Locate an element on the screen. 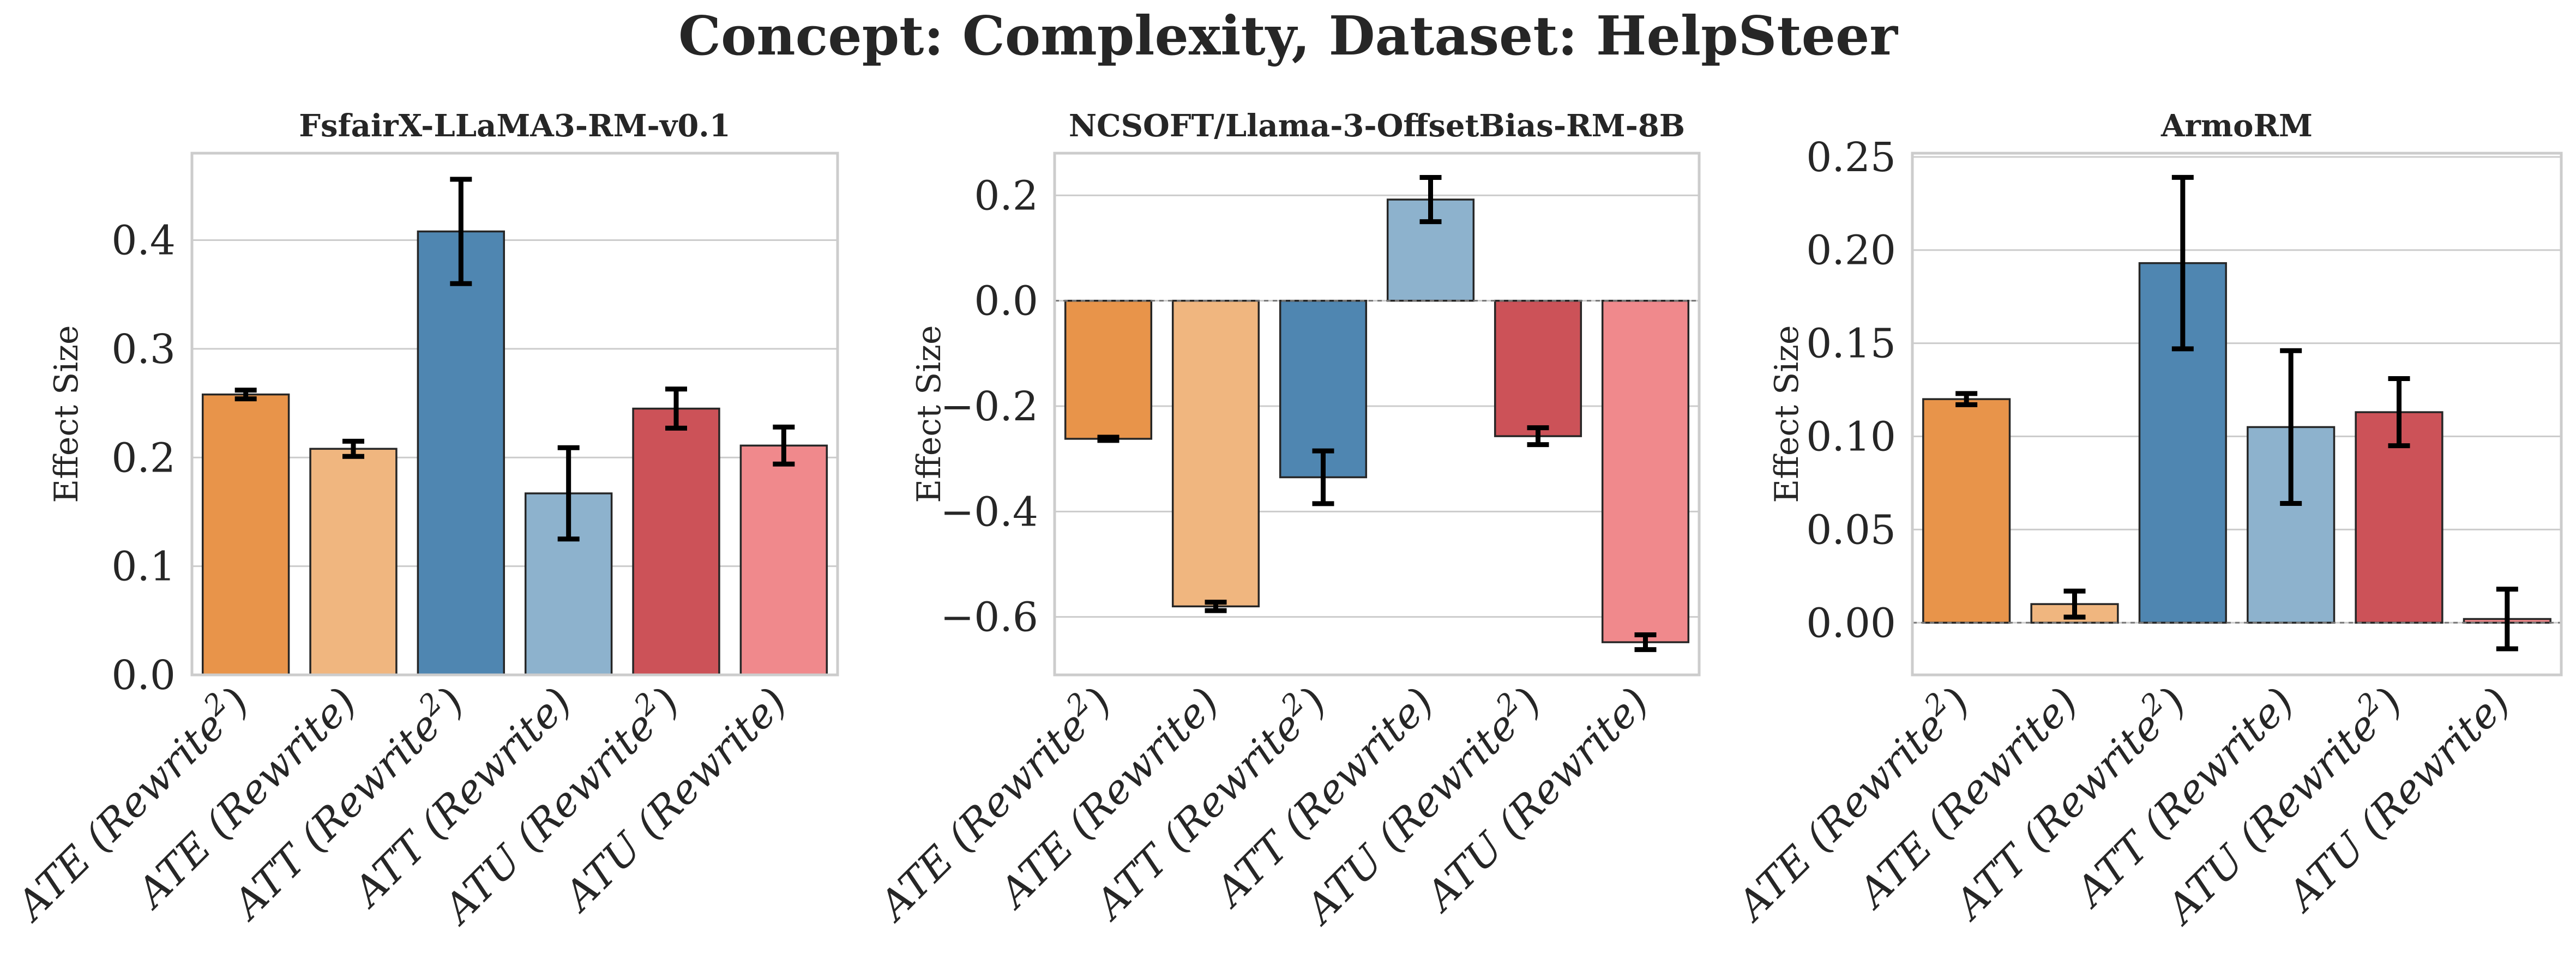  y-tick-label: −0.6 is located at coordinates (989, 617).